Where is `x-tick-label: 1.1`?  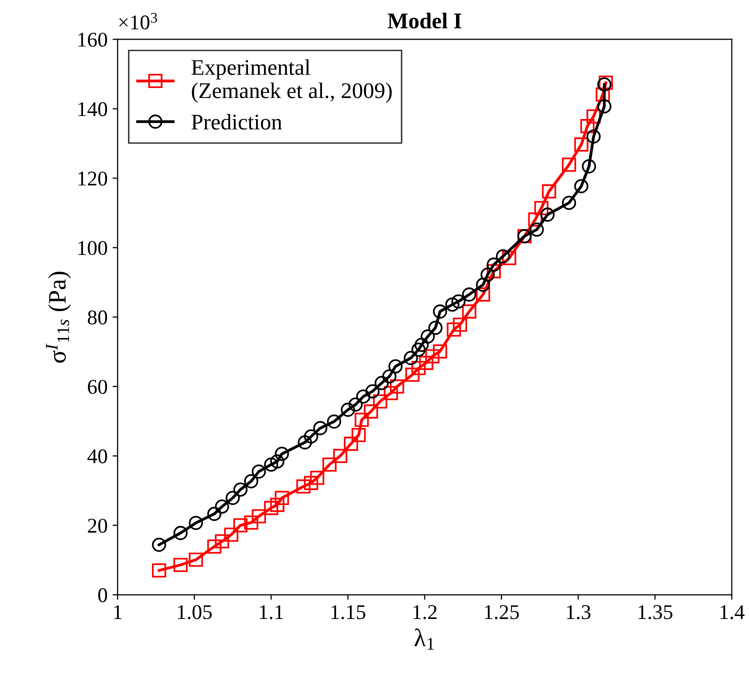 x-tick-label: 1.1 is located at coordinates (271, 612).